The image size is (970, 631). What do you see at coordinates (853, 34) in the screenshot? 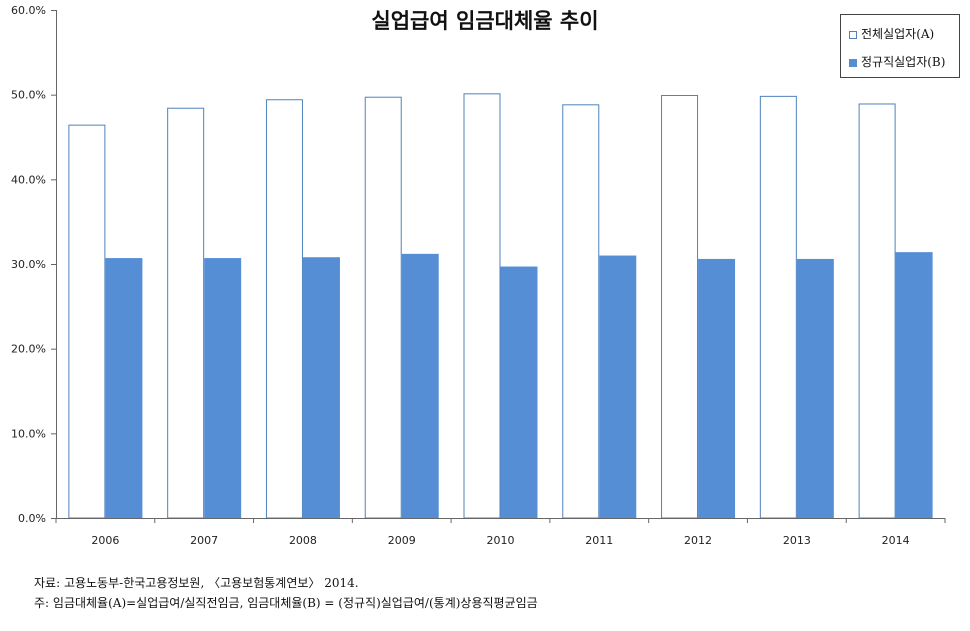
I see `legend-swatch-total` at bounding box center [853, 34].